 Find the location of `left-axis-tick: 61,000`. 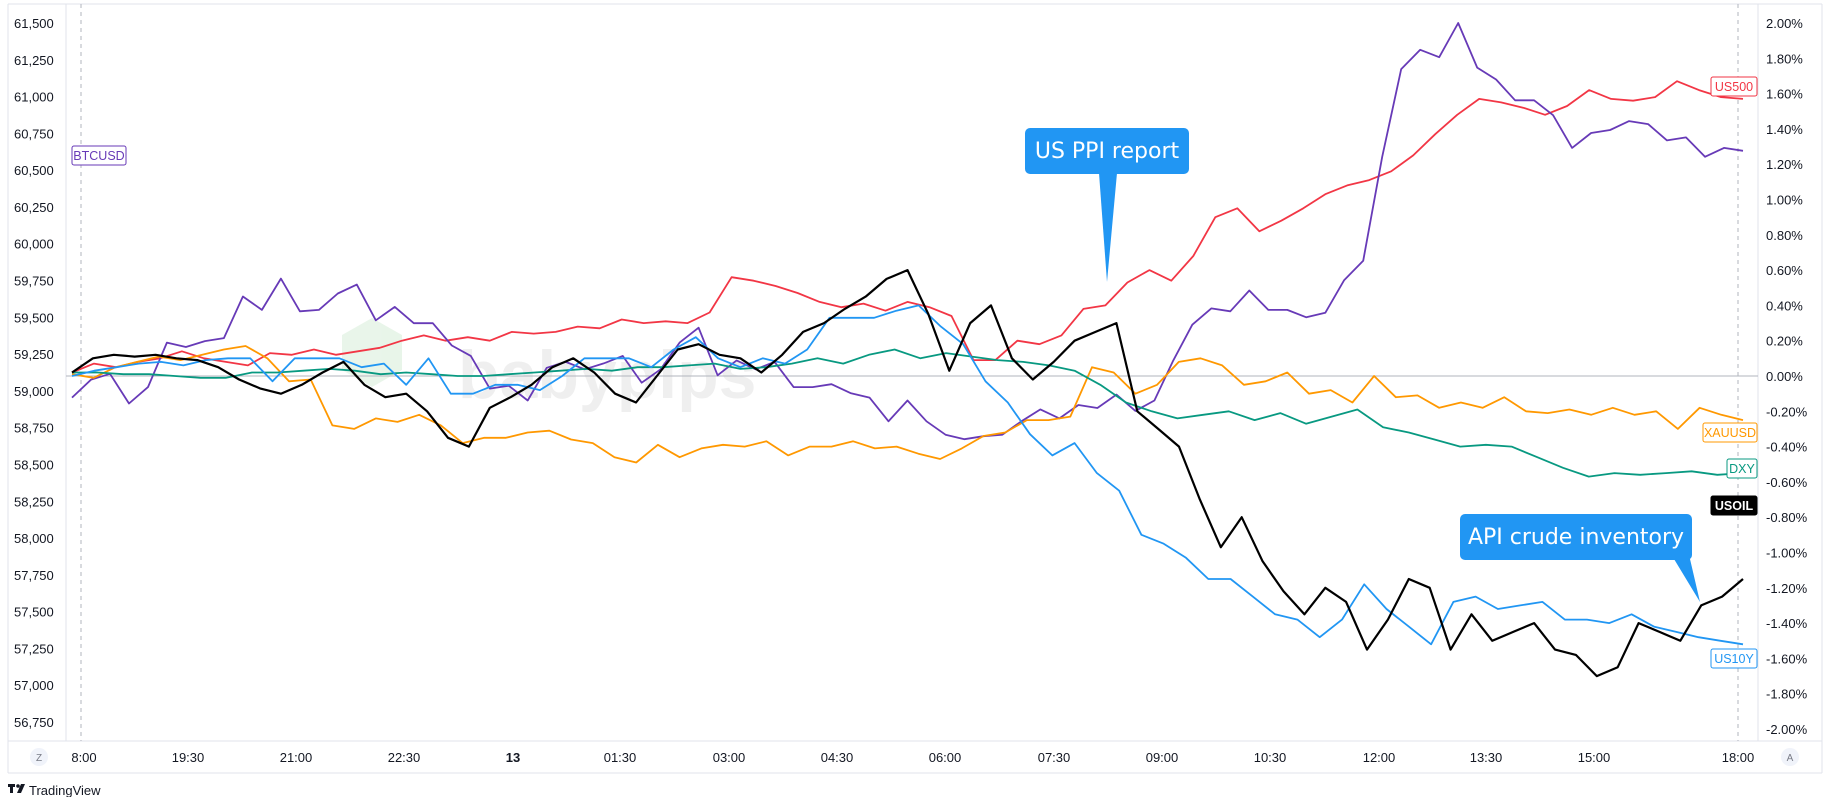

left-axis-tick: 61,000 is located at coordinates (34, 97).